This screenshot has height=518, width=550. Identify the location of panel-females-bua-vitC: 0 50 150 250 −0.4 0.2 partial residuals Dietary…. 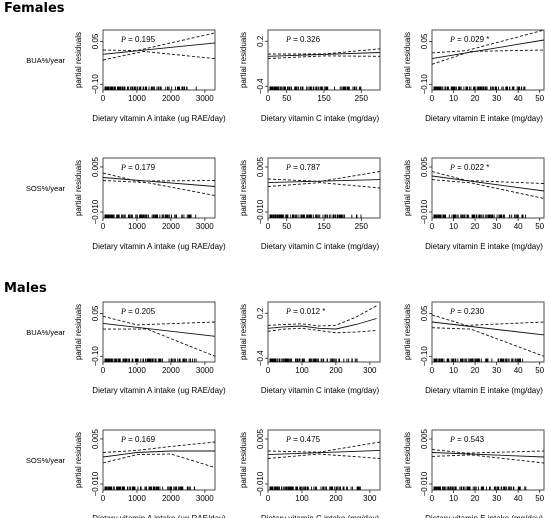
(310, 76).